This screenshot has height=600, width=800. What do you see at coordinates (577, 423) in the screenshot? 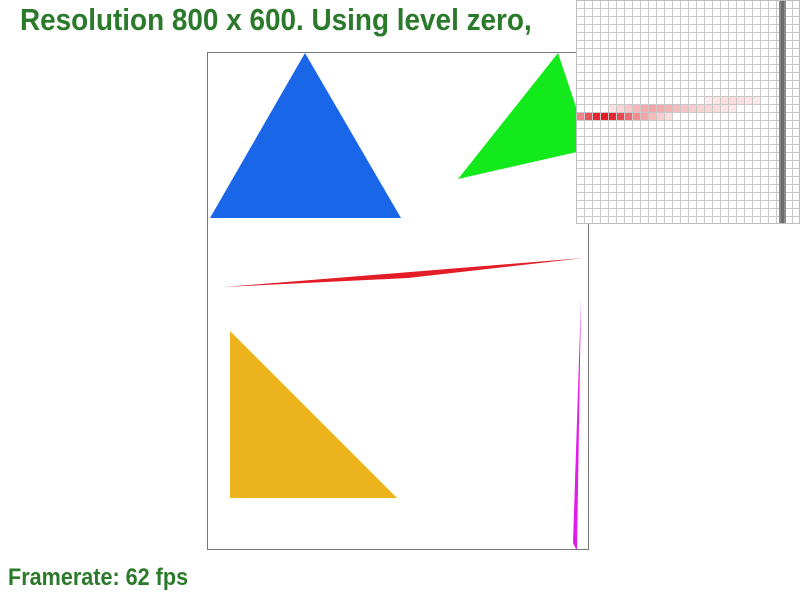
I see `magenta-sliver-triangle` at bounding box center [577, 423].